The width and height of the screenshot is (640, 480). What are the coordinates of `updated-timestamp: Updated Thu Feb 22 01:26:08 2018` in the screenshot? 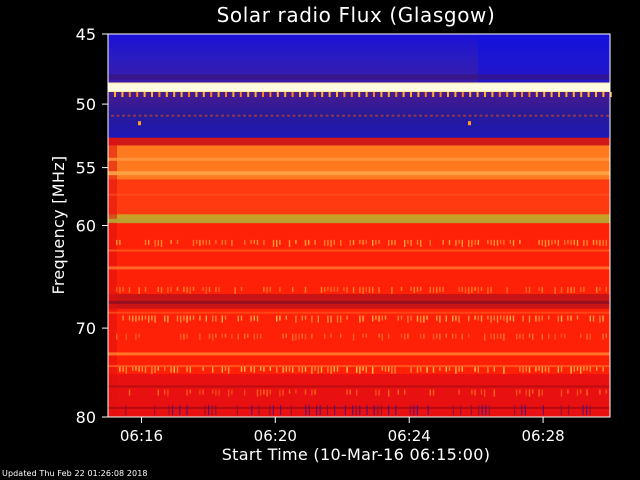 It's located at (75, 473).